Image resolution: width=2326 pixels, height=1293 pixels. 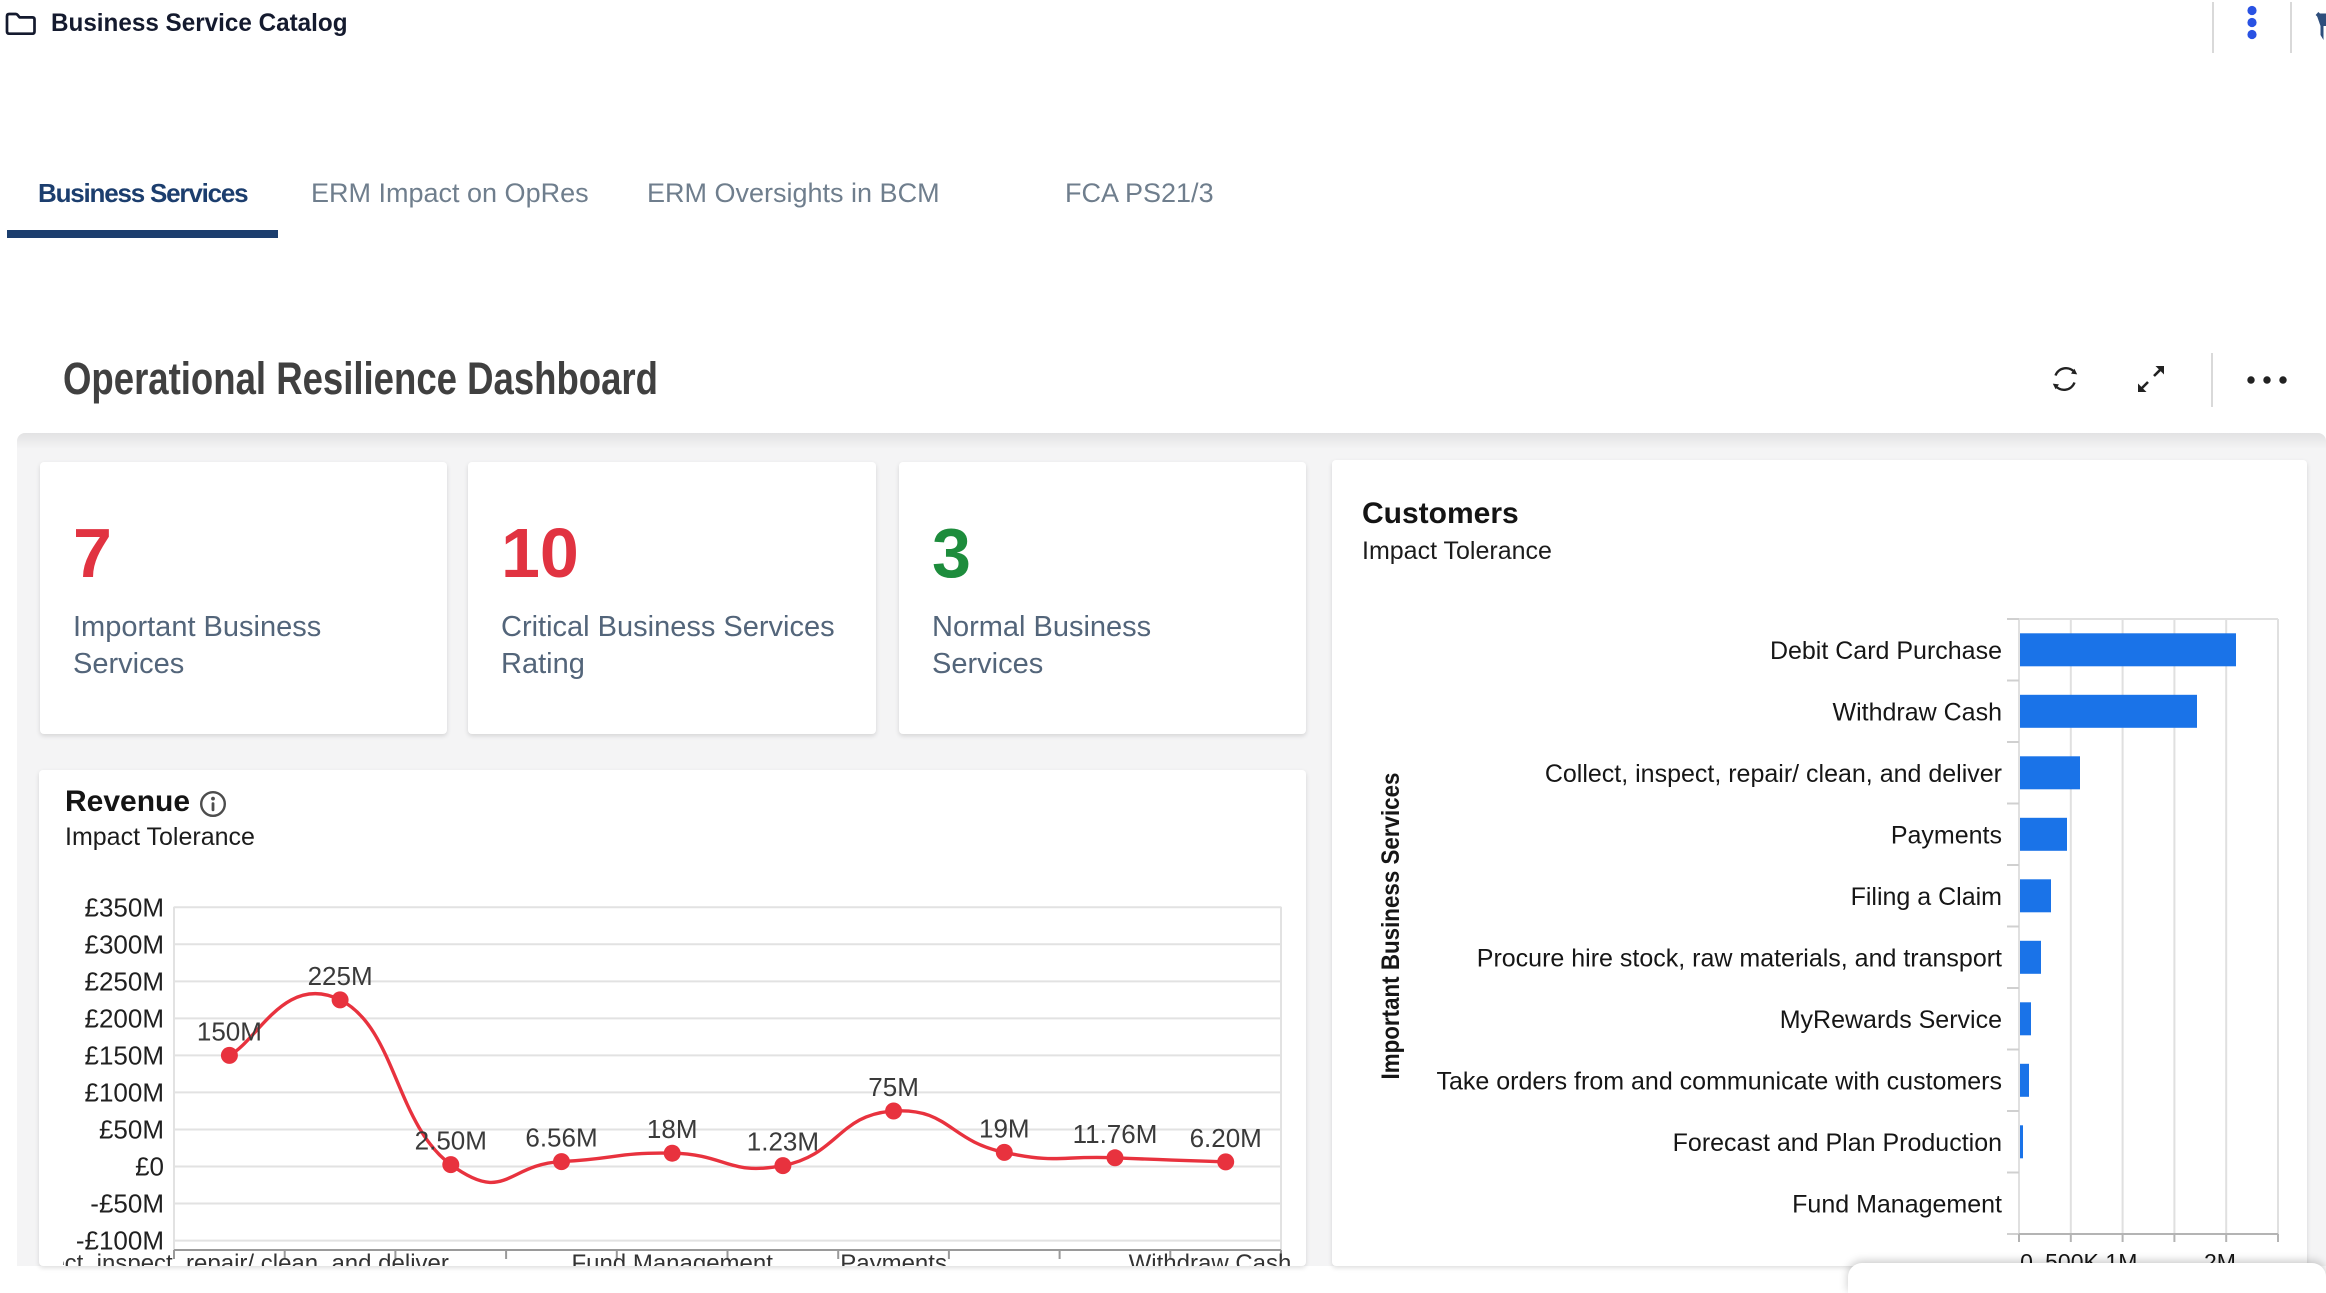 I want to click on svg-text: 2M, so click(x=2220, y=1257).